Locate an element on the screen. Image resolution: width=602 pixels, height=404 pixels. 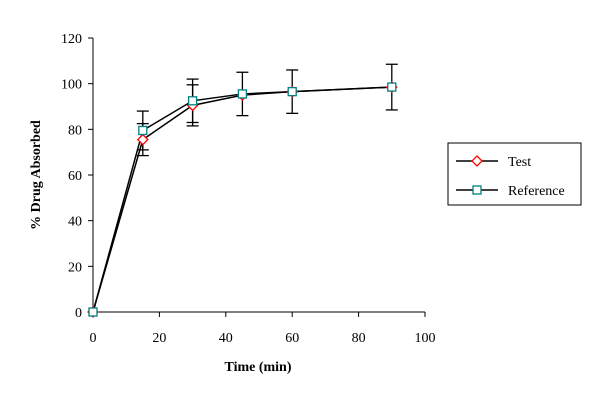
x-tick-label: 20 is located at coordinates (159, 338).